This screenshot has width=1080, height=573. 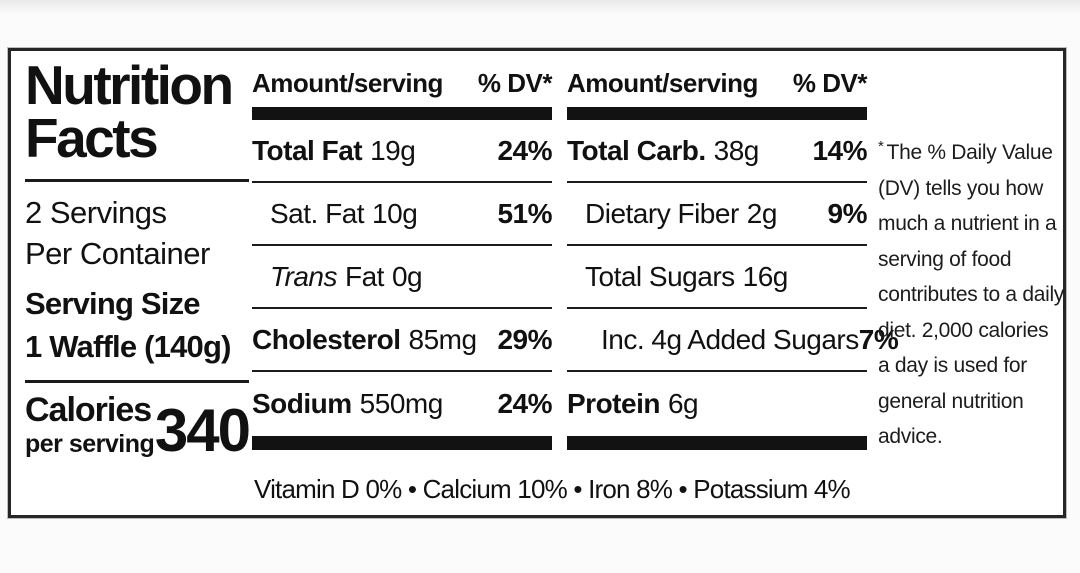 I want to click on divider-under-title, so click(x=137, y=180).